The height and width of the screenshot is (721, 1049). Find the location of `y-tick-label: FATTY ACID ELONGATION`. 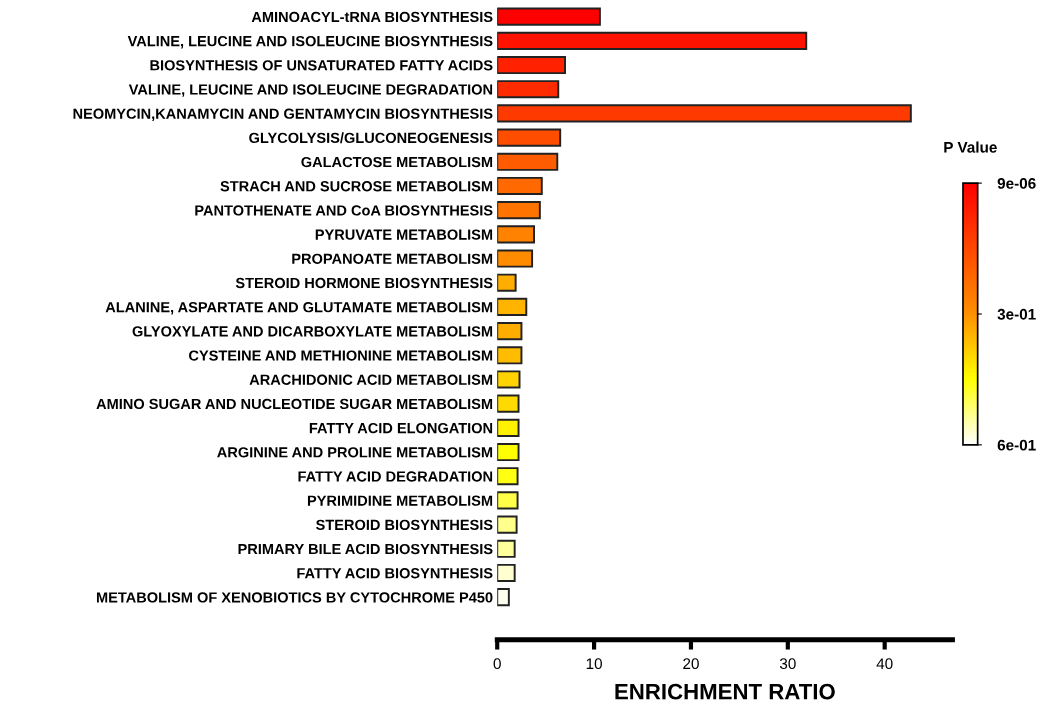

y-tick-label: FATTY ACID ELONGATION is located at coordinates (401, 428).